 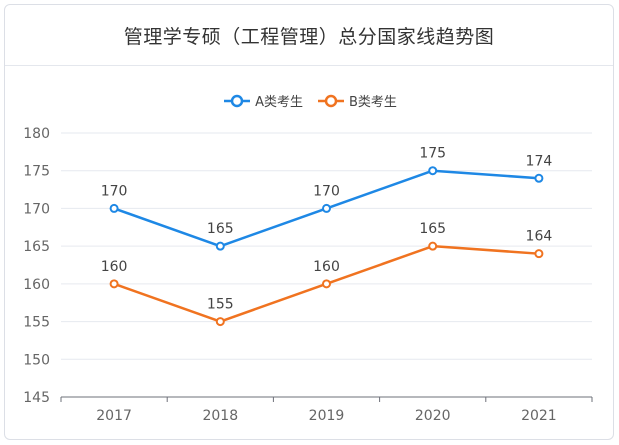 I want to click on card-header: 管理学专硕（工程管理）总分国家线趋势图, so click(x=309, y=35).